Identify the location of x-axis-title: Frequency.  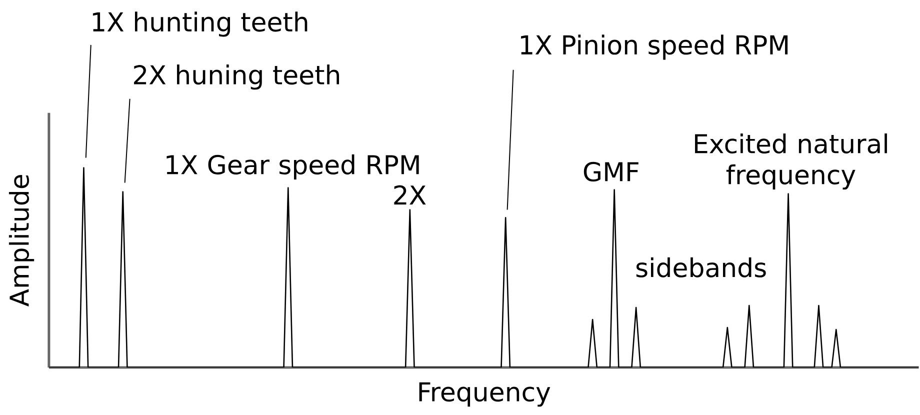
(484, 394).